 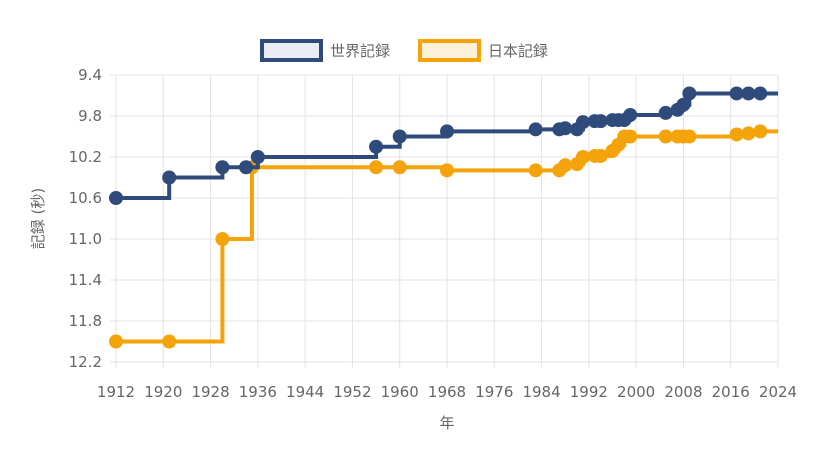 I want to click on legend-label: 日本記録, so click(x=518, y=51).